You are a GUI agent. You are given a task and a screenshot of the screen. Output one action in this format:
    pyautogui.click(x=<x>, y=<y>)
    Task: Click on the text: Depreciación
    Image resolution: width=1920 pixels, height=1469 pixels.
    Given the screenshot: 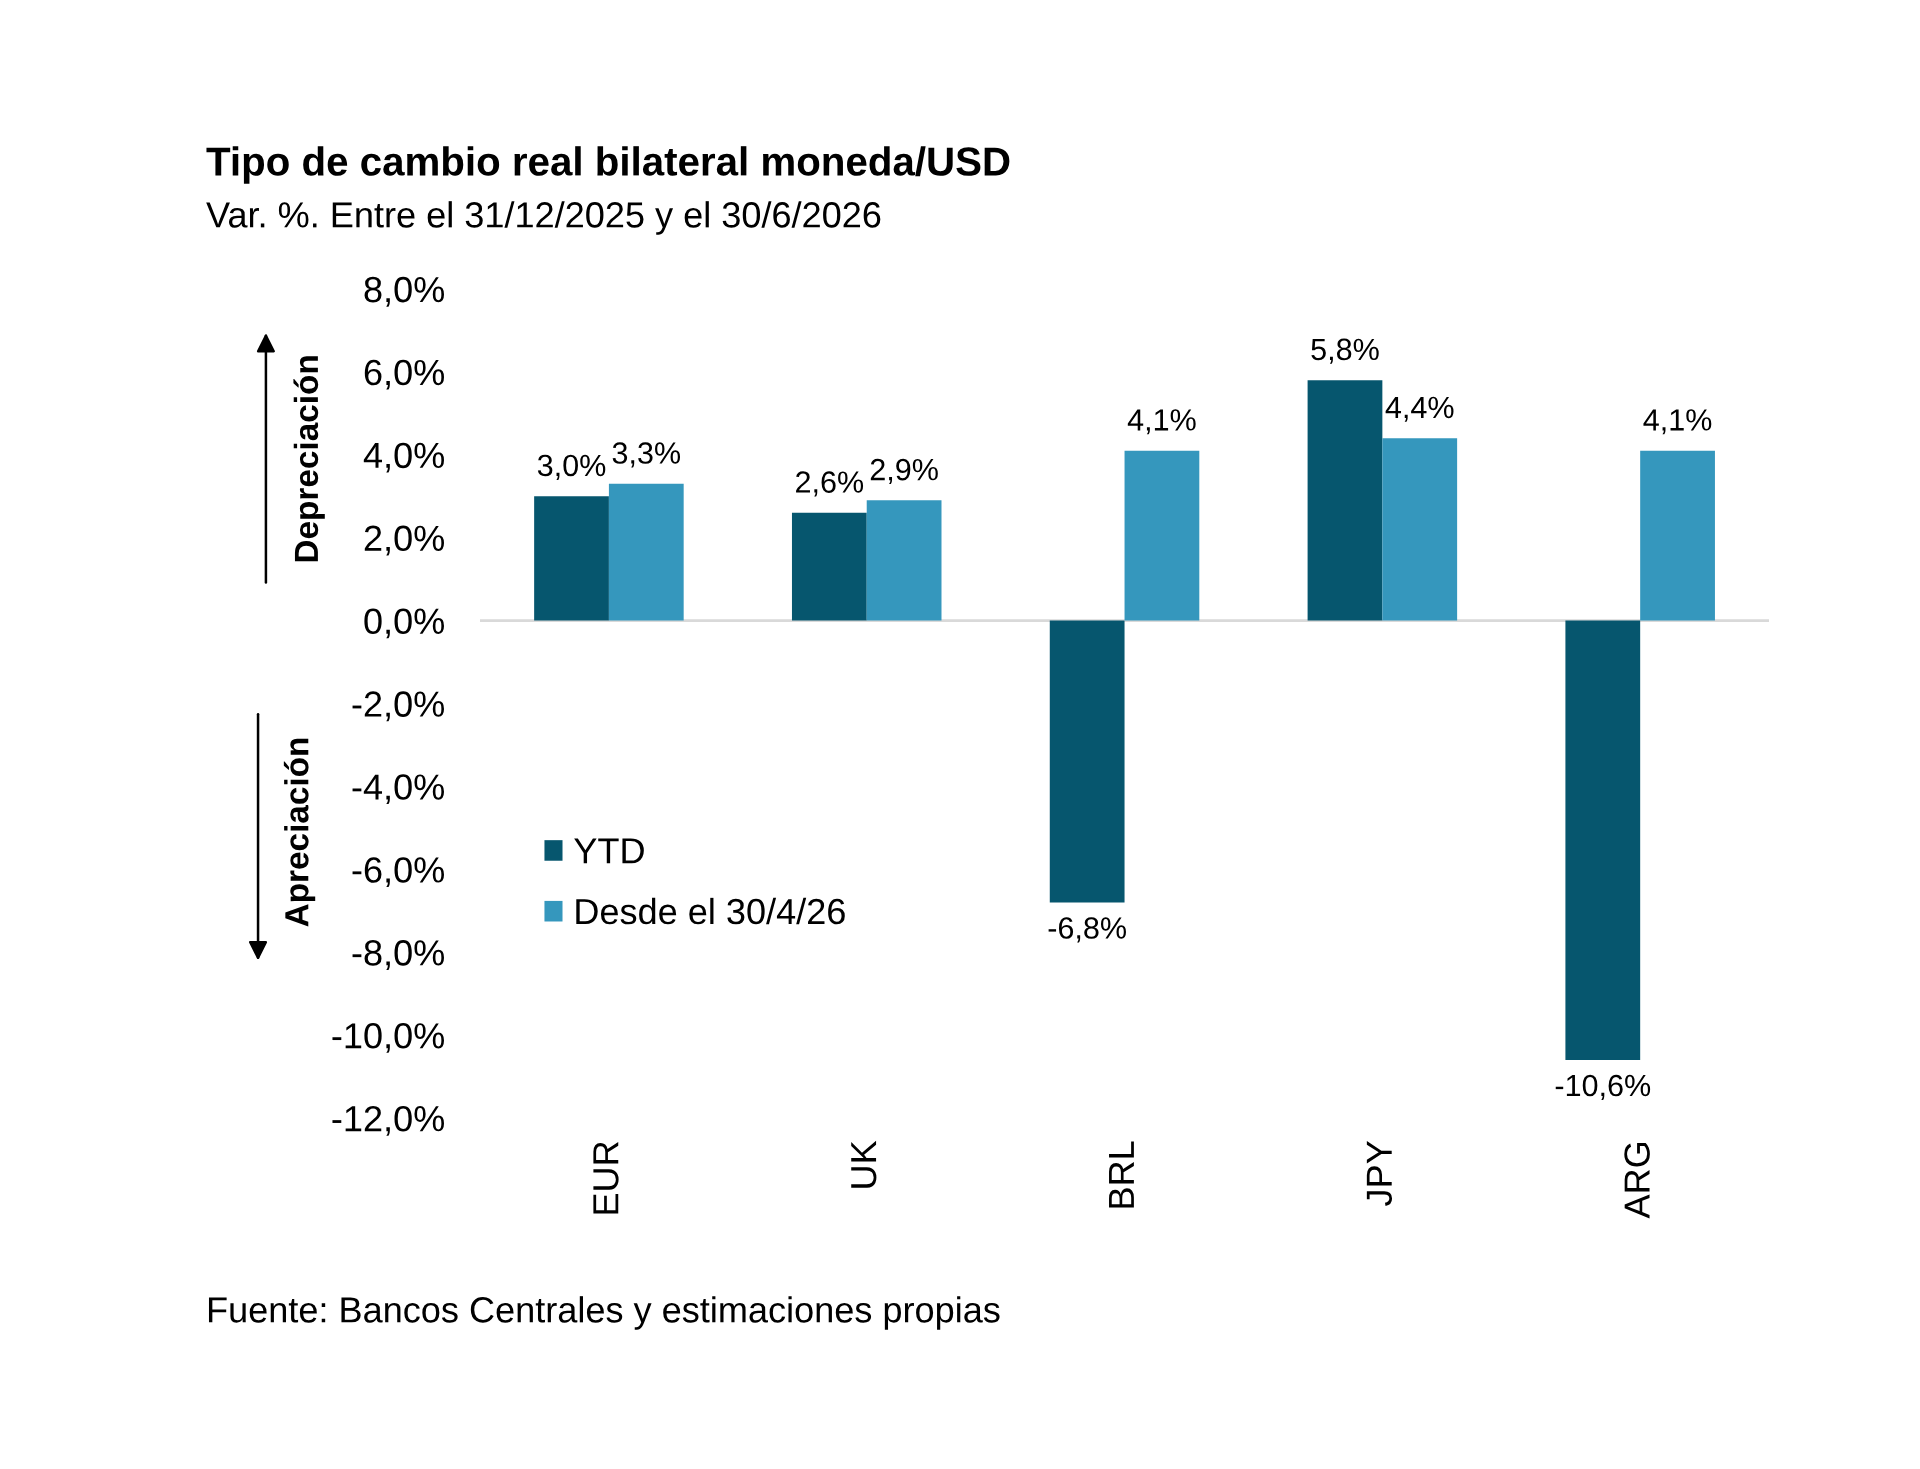 What is the action you would take?
    pyautogui.click(x=309, y=459)
    